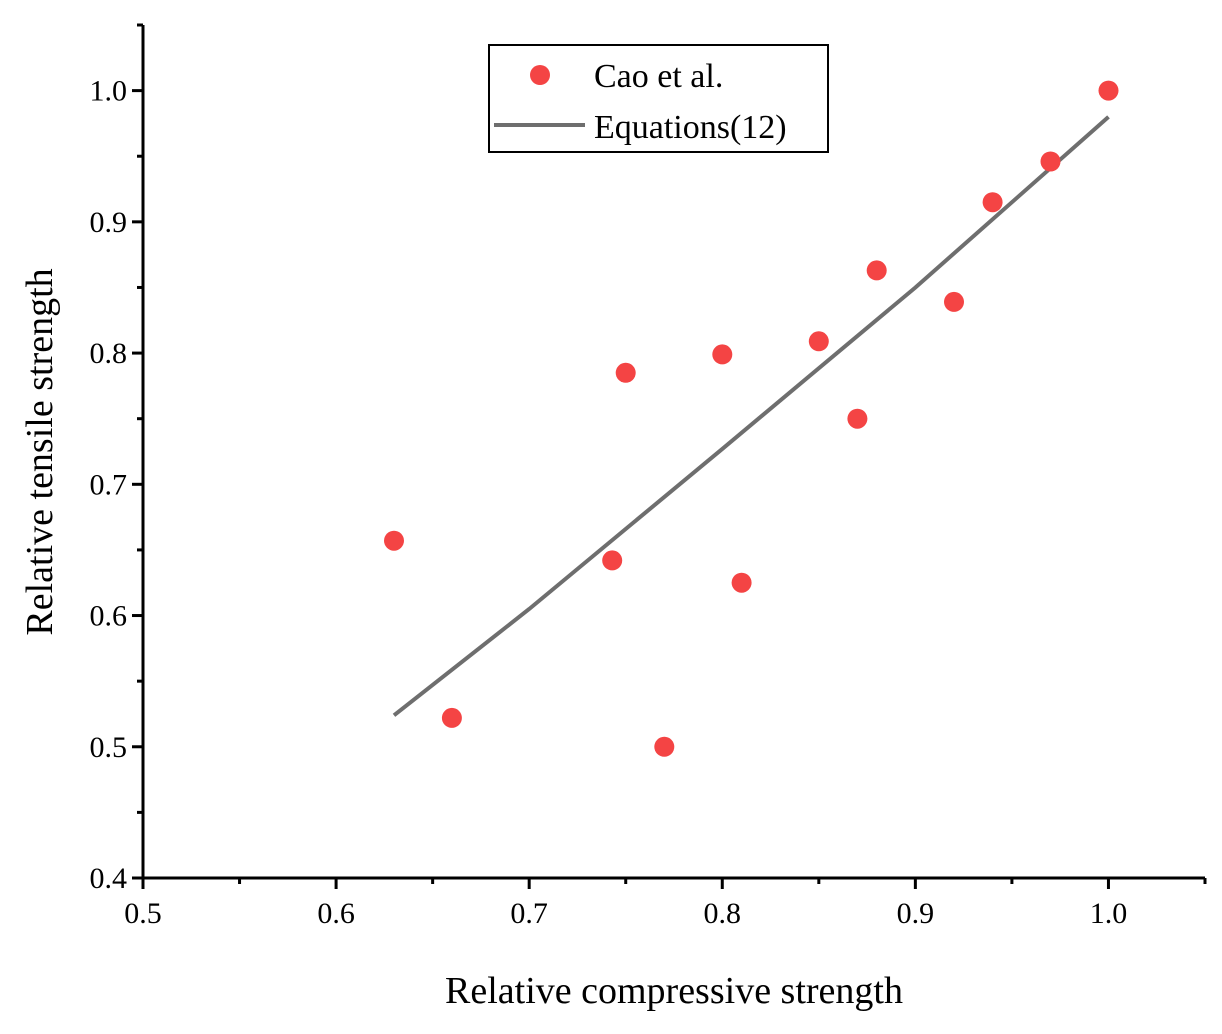  What do you see at coordinates (916, 913) in the screenshot?
I see `x-tick-label: 0.9` at bounding box center [916, 913].